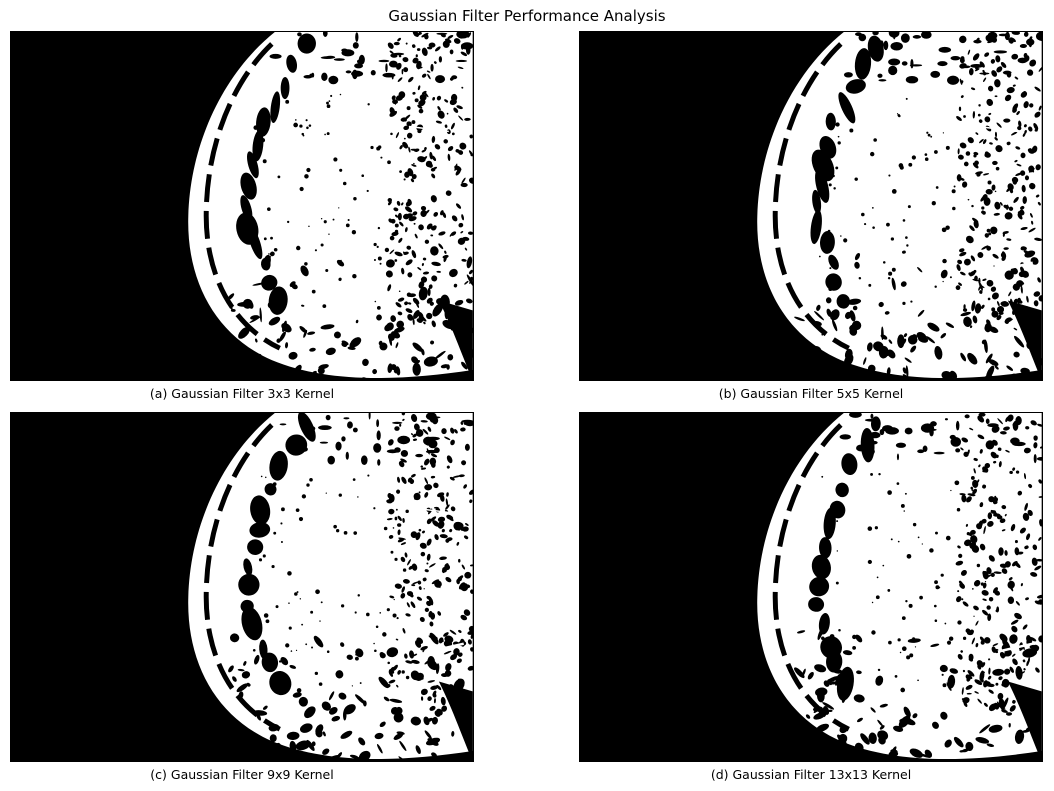  Describe the element at coordinates (242, 393) in the screenshot. I see `panel-a-caption: (a) Gaussian Filter 3x3 Kernel` at that location.